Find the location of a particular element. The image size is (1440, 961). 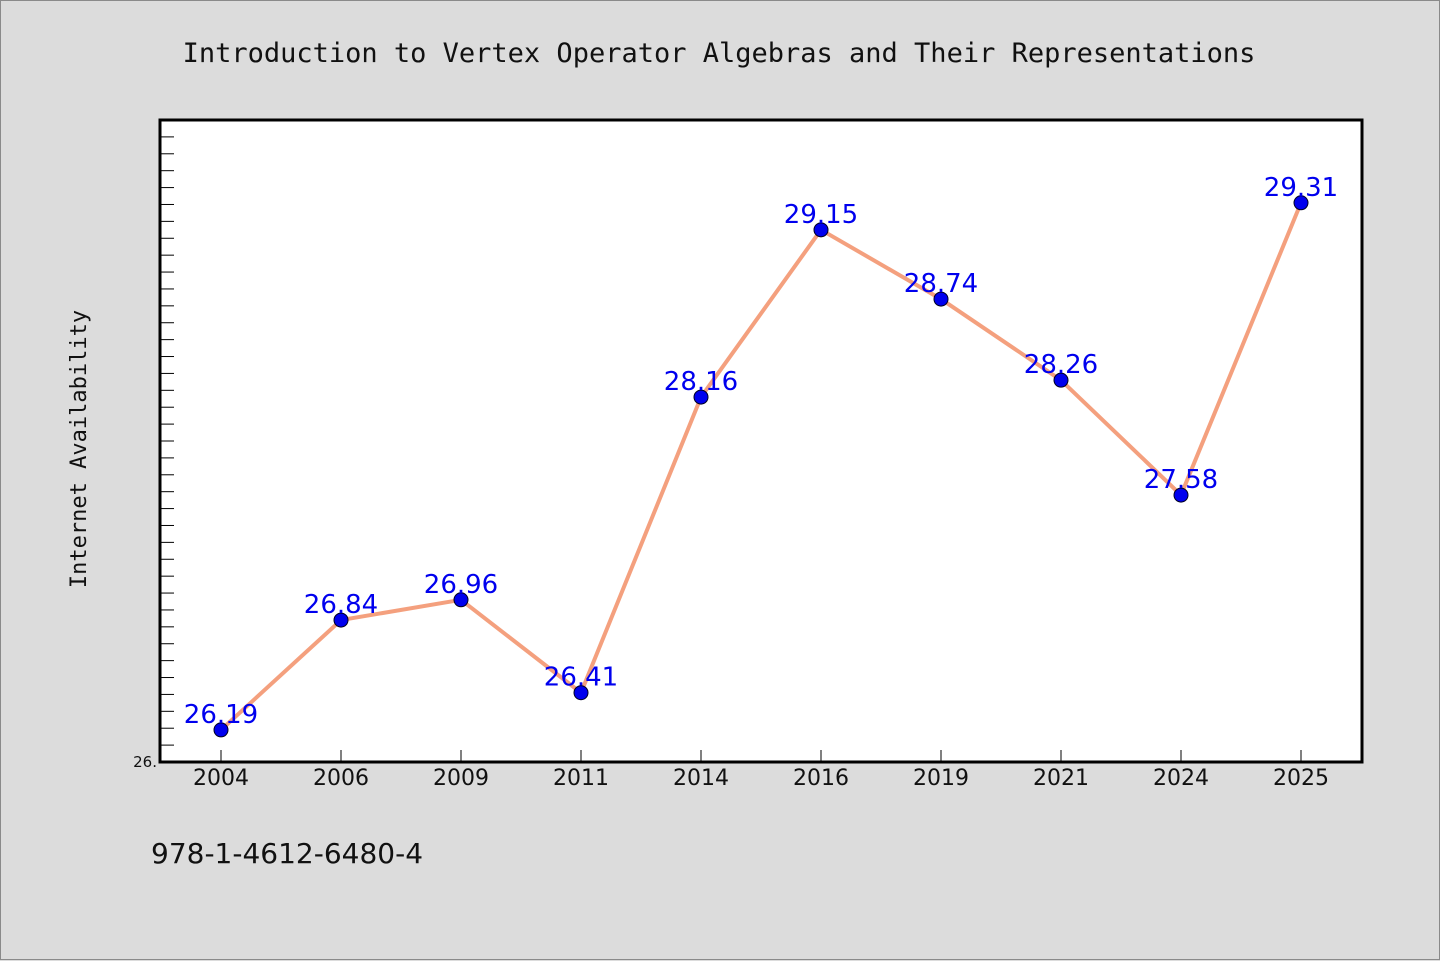

x-tick-label: 2021 is located at coordinates (1061, 778).